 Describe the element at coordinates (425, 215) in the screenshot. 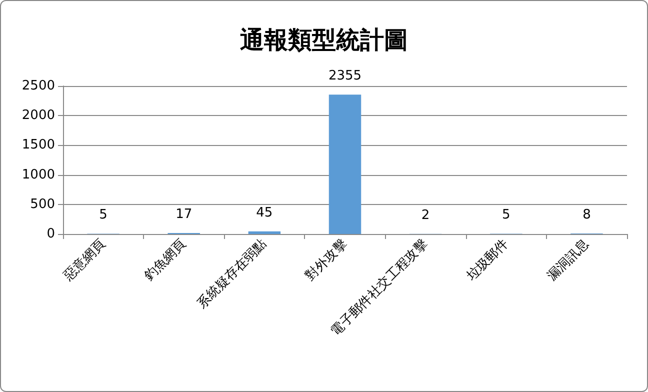

I see `data-label: 2` at that location.